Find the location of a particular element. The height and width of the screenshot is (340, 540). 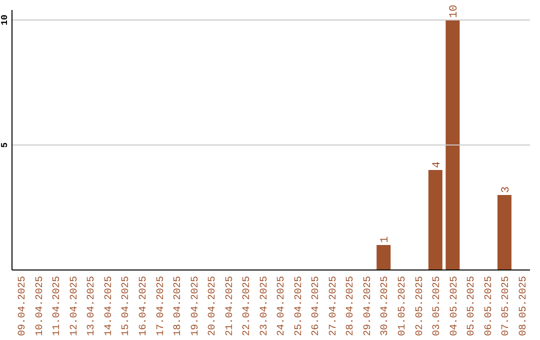

x-tick-label: 25.04.2025 is located at coordinates (299, 306).